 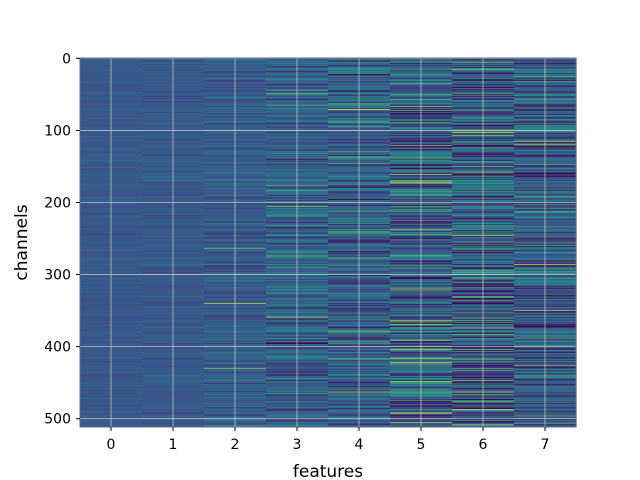 What do you see at coordinates (297, 445) in the screenshot?
I see `x-tick-label: 3` at bounding box center [297, 445].